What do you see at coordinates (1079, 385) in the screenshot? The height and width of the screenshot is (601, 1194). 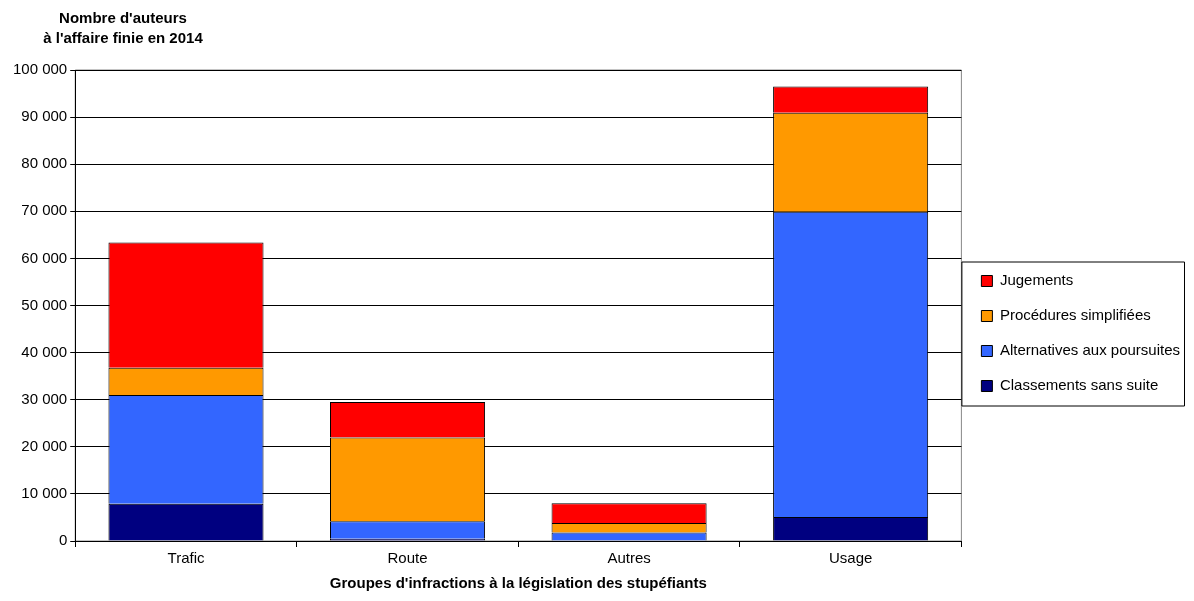 I see `legend-label: Classements sans suite` at bounding box center [1079, 385].